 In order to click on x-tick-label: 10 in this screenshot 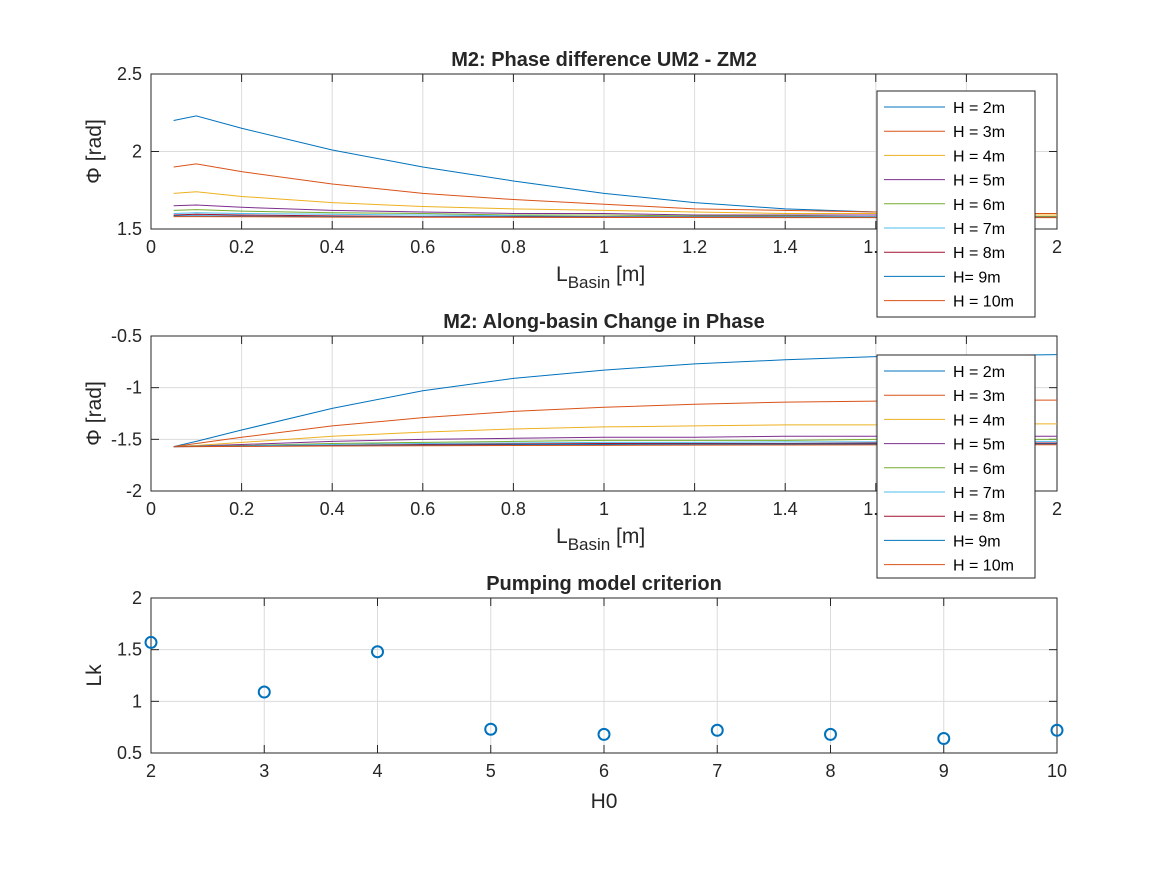, I will do `click(1057, 771)`.